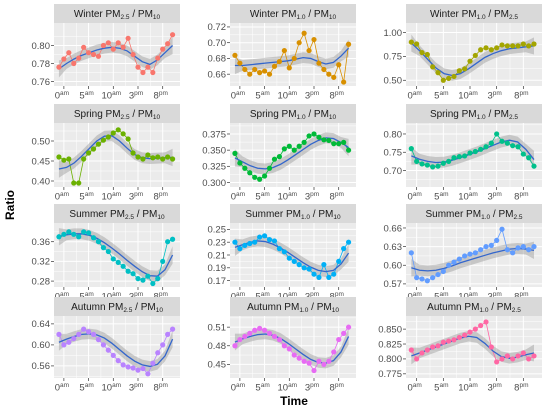  I want to click on y-tick-label: 0.63, so click(393, 247).